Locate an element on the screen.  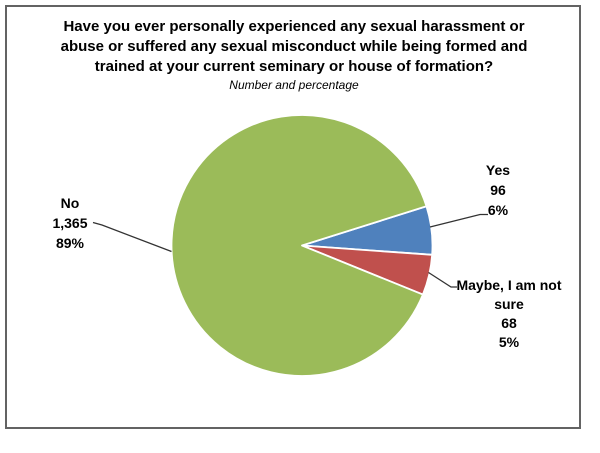
label-maybe: Maybe, I am not sure 68 5% is located at coordinates (509, 314).